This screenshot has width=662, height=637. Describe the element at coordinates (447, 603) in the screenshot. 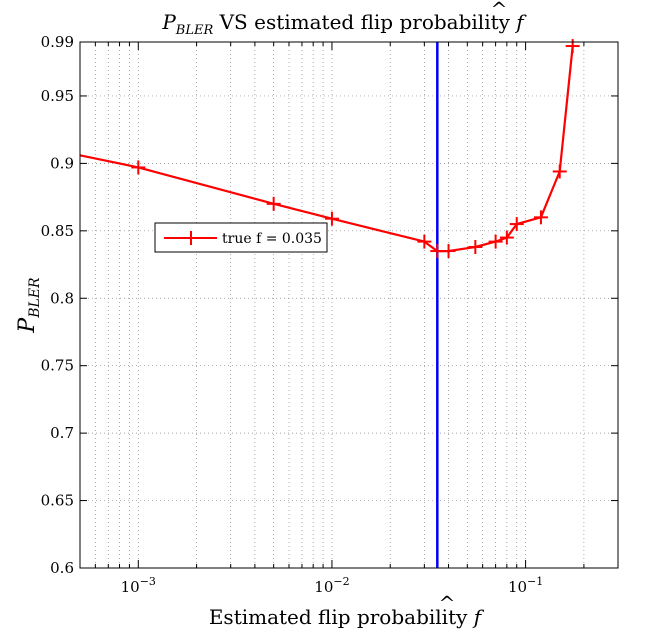

I see `x-axis-hat-accent: ^` at that location.